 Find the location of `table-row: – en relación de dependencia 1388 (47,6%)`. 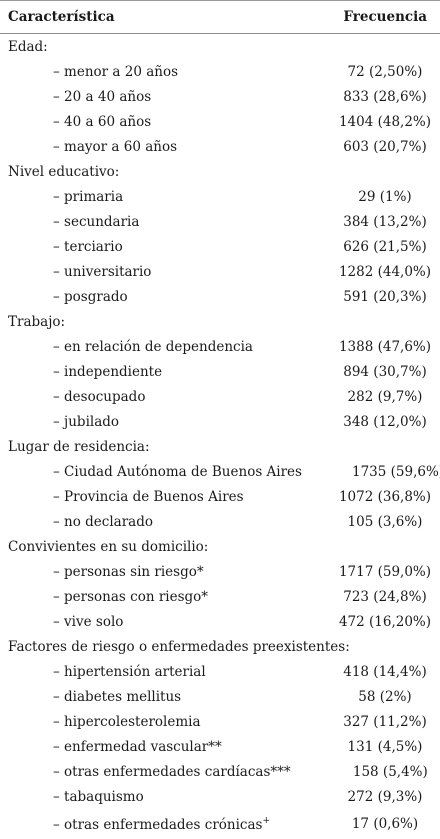

table-row: – en relación de dependencia 1388 (47,6%) is located at coordinates (220, 346).